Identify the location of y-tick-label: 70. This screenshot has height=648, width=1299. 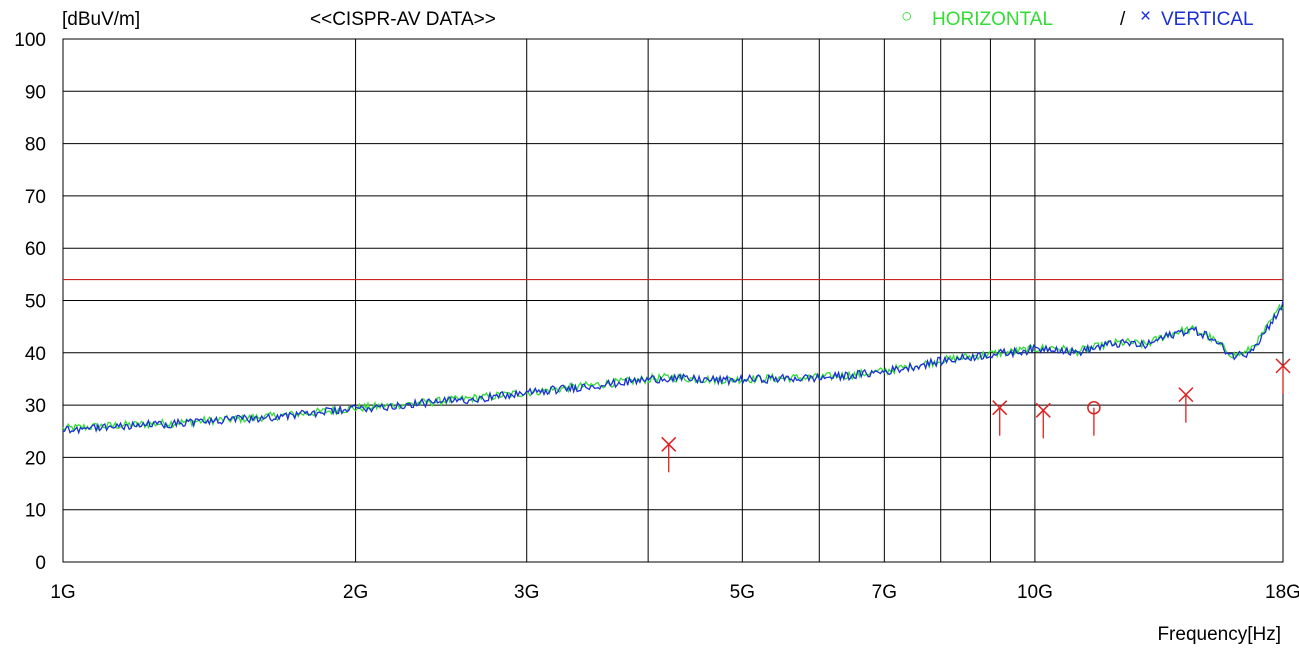
(35, 197).